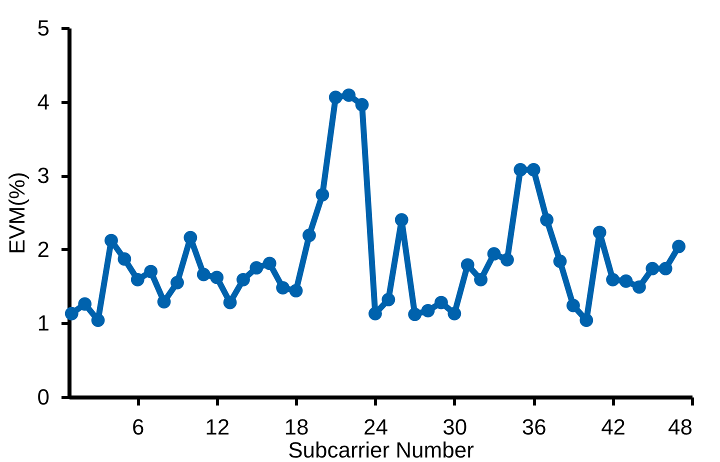 The width and height of the screenshot is (720, 462). Describe the element at coordinates (43, 175) in the screenshot. I see `y-tick-label: 3` at that location.